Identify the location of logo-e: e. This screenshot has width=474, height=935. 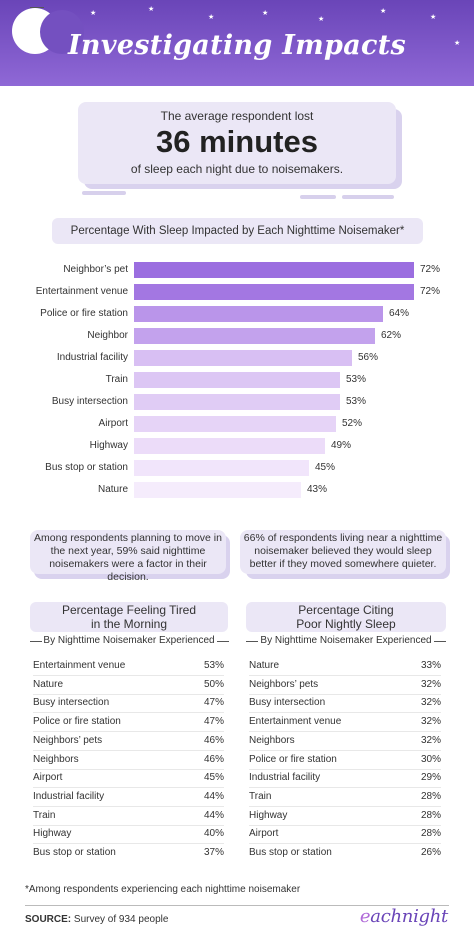
(365, 916).